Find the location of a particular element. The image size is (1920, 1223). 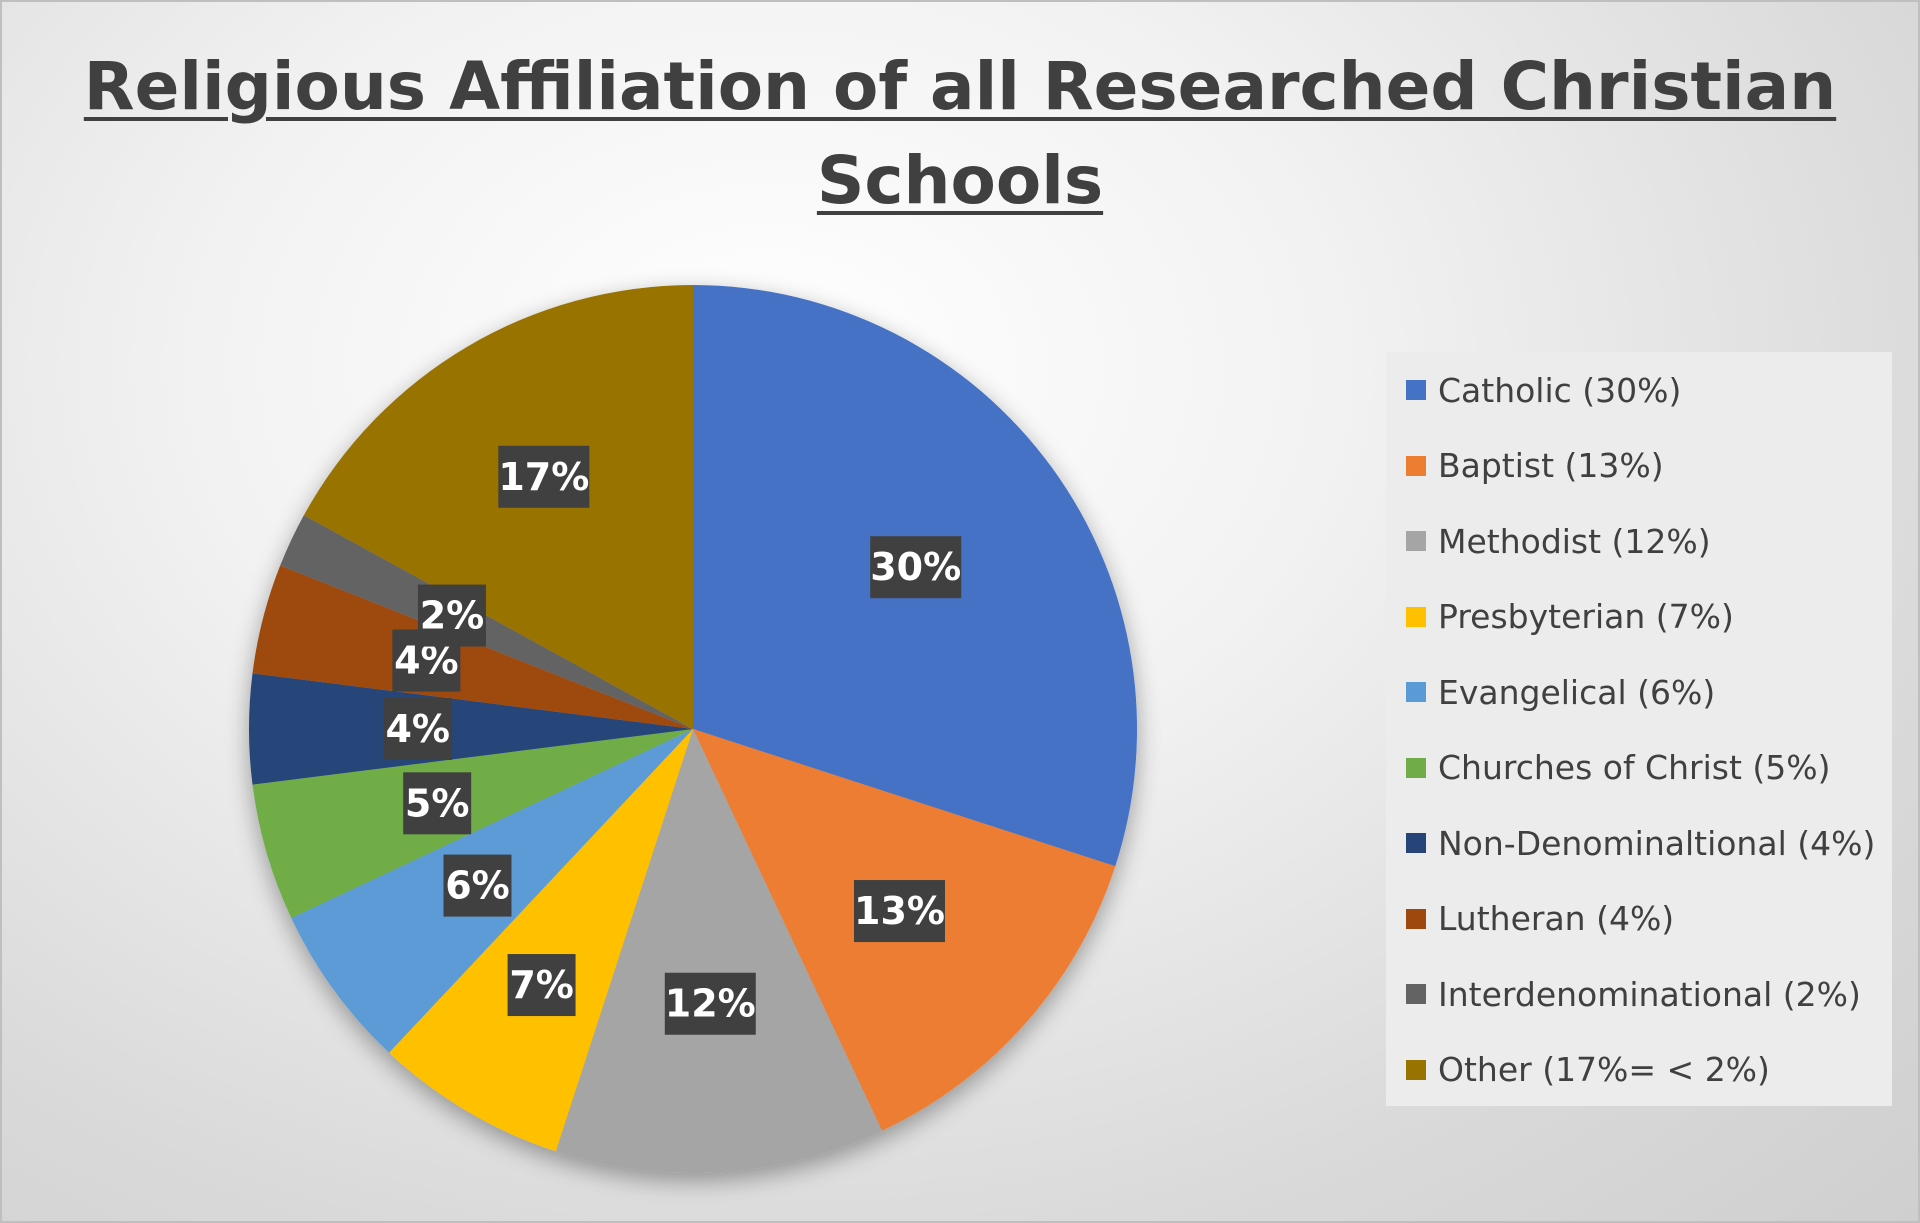

data-label-5: 6% is located at coordinates (477, 885).